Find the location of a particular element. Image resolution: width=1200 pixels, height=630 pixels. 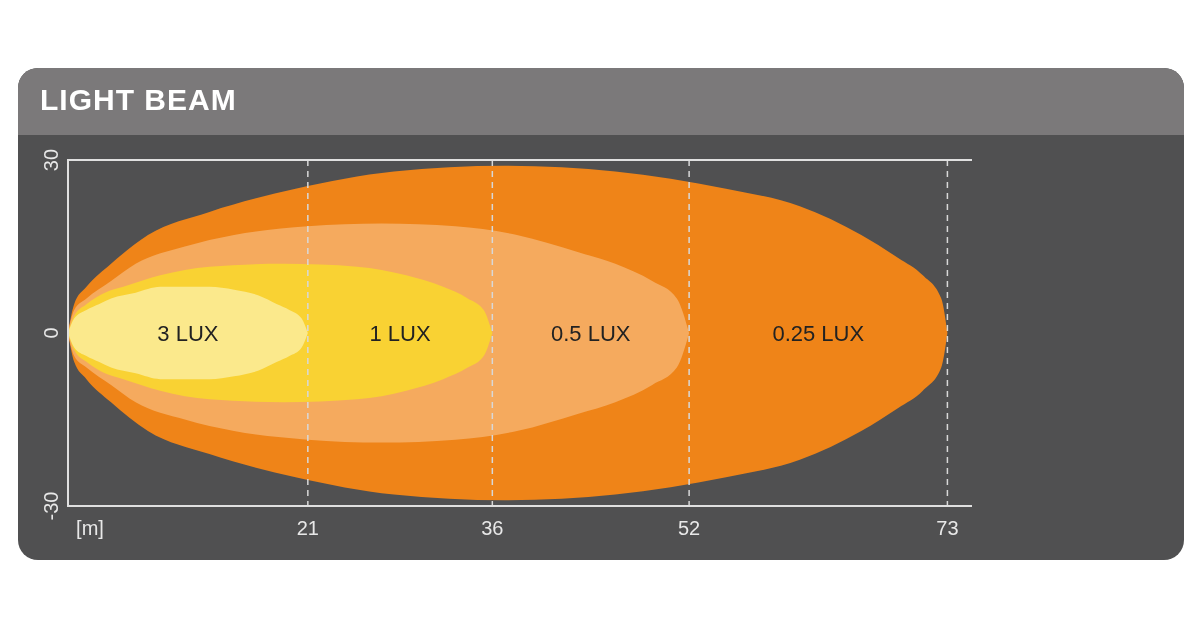

series-label: 3 LUX is located at coordinates (188, 333).